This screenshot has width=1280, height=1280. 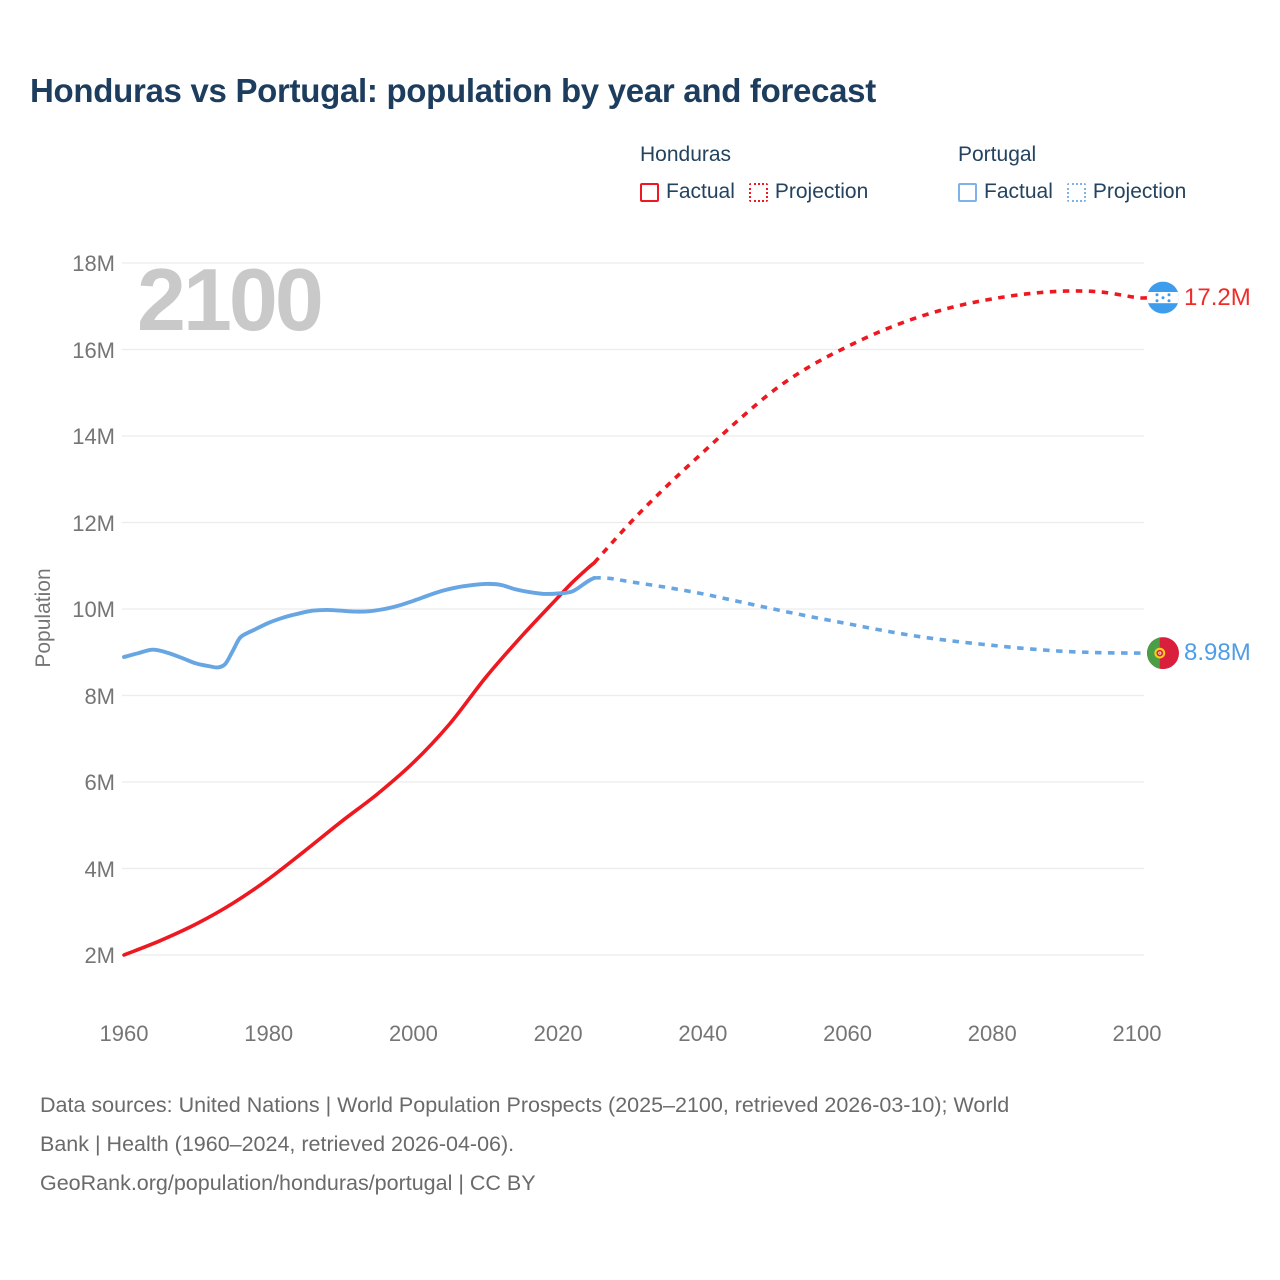 I want to click on y-tick-label: 12M, so click(x=93, y=523).